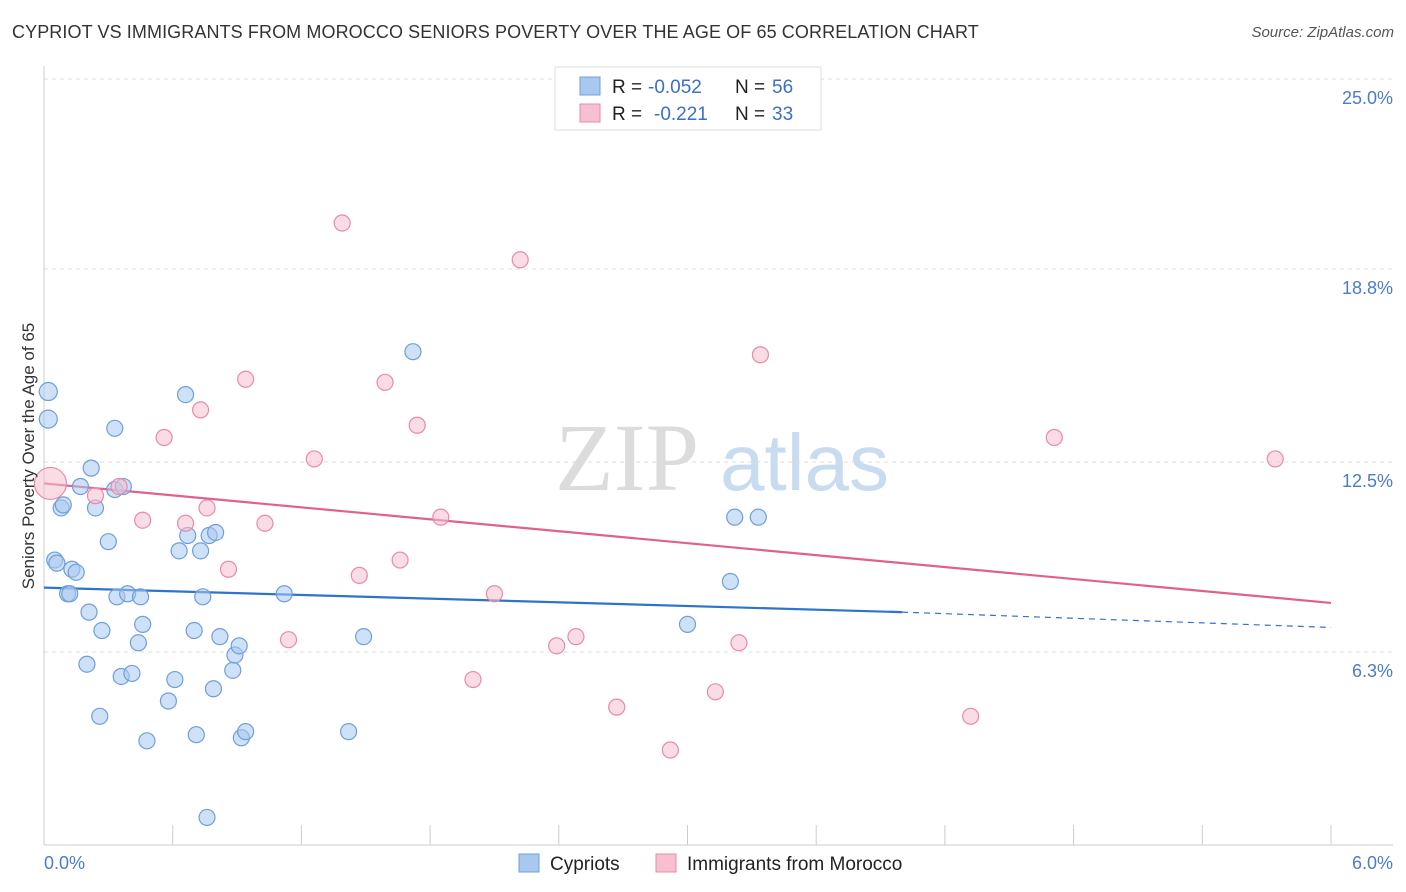 Image resolution: width=1406 pixels, height=892 pixels. Describe the element at coordinates (687, 543) in the screenshot. I see `trend-line-morocco` at that location.